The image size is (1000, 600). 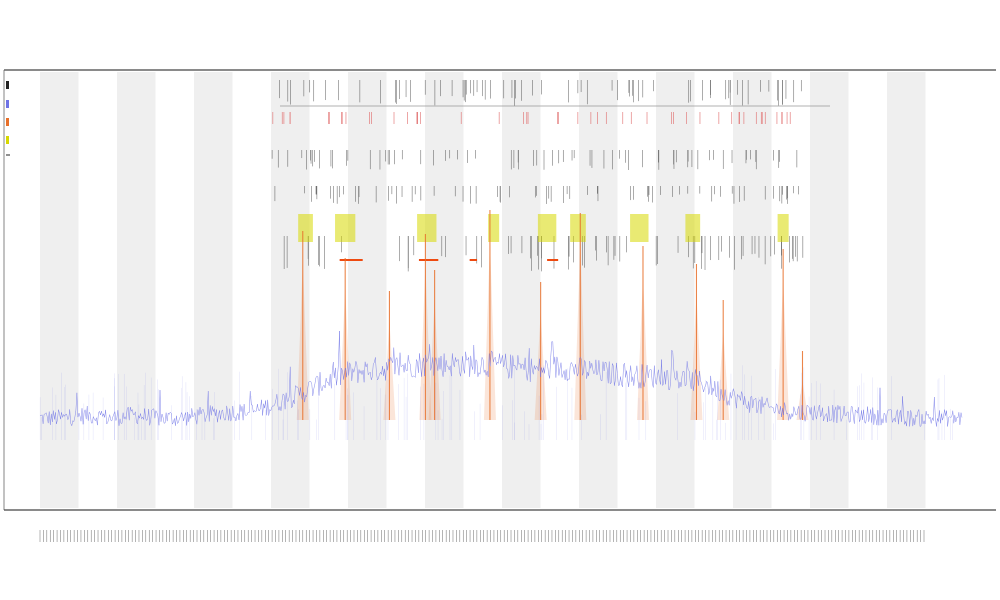 What do you see at coordinates (501, 378) in the screenshot?
I see `coverage-line` at bounding box center [501, 378].